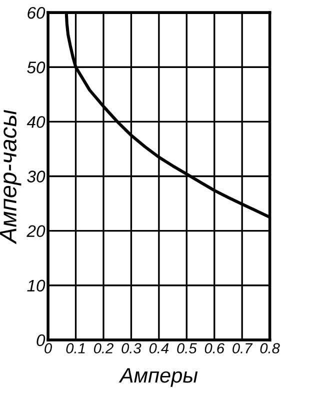 The width and height of the screenshot is (336, 393). Describe the element at coordinates (11, 177) in the screenshot. I see `y-axis-title: Ампер-часы` at that location.